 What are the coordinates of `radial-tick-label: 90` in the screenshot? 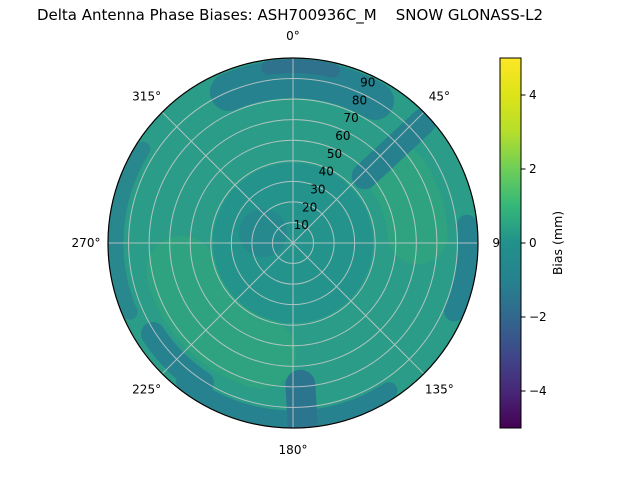 It's located at (367, 83).